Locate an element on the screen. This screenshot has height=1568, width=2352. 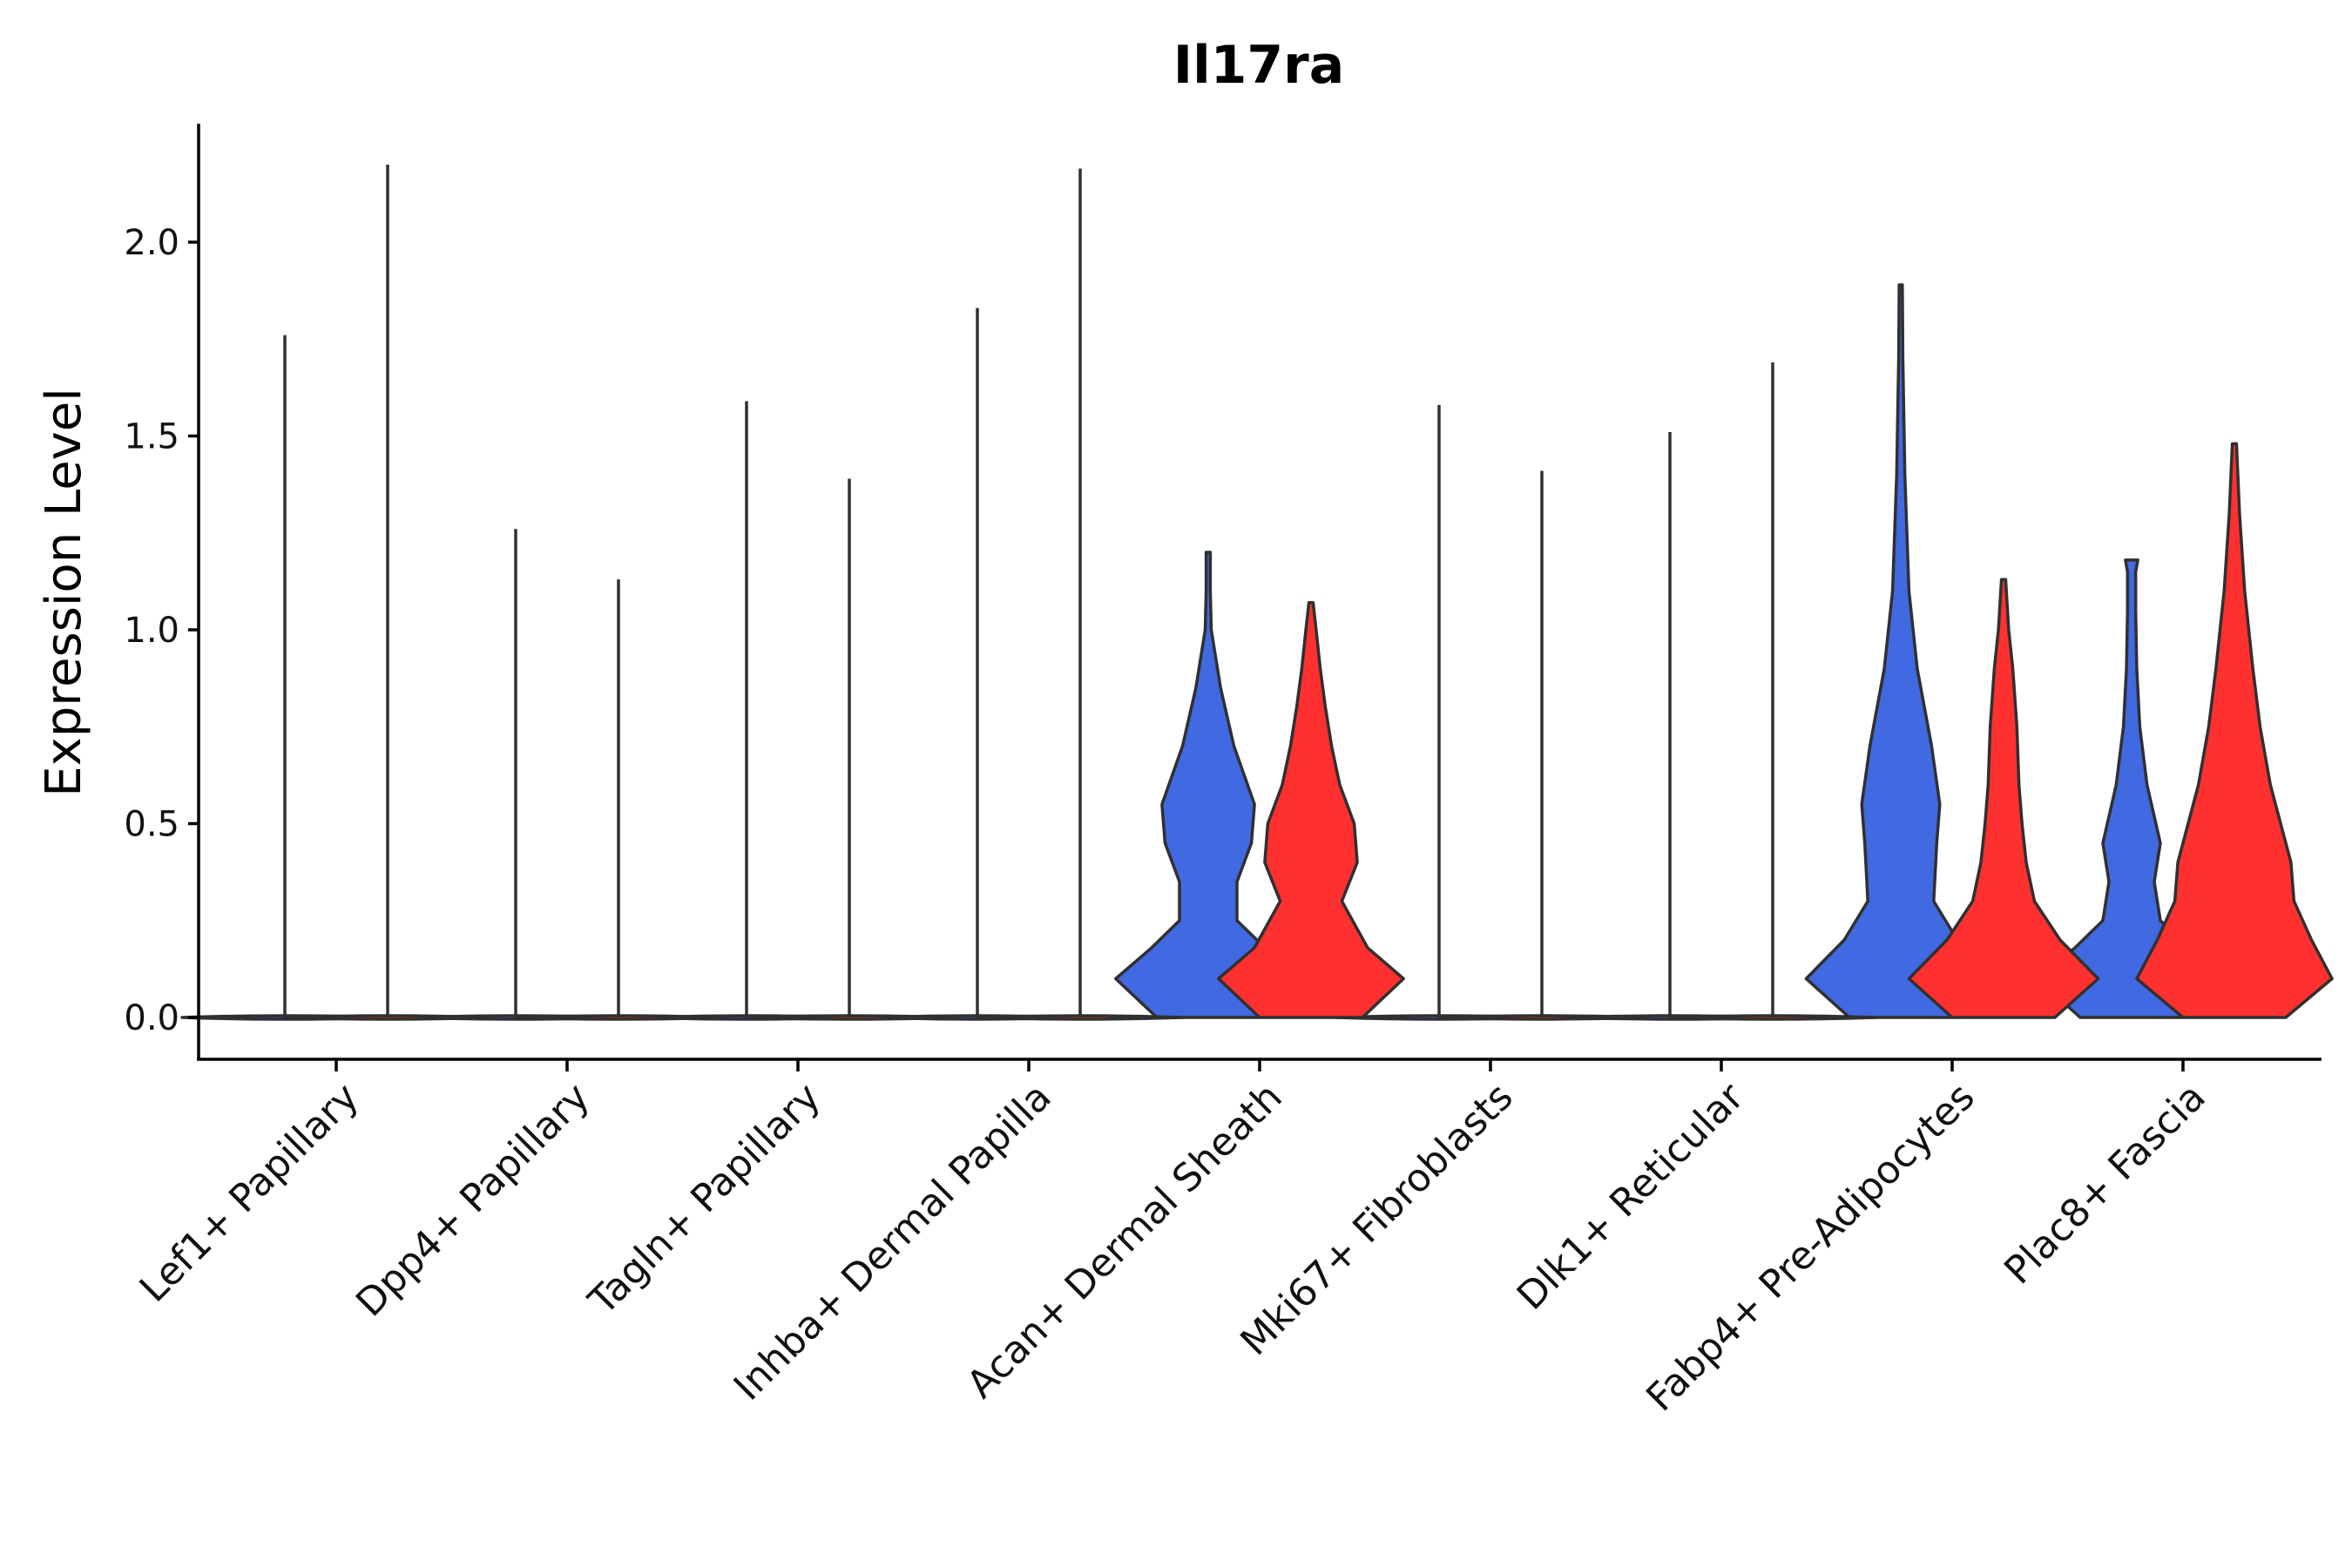
y-tick-label: 1.5 is located at coordinates (151, 437).